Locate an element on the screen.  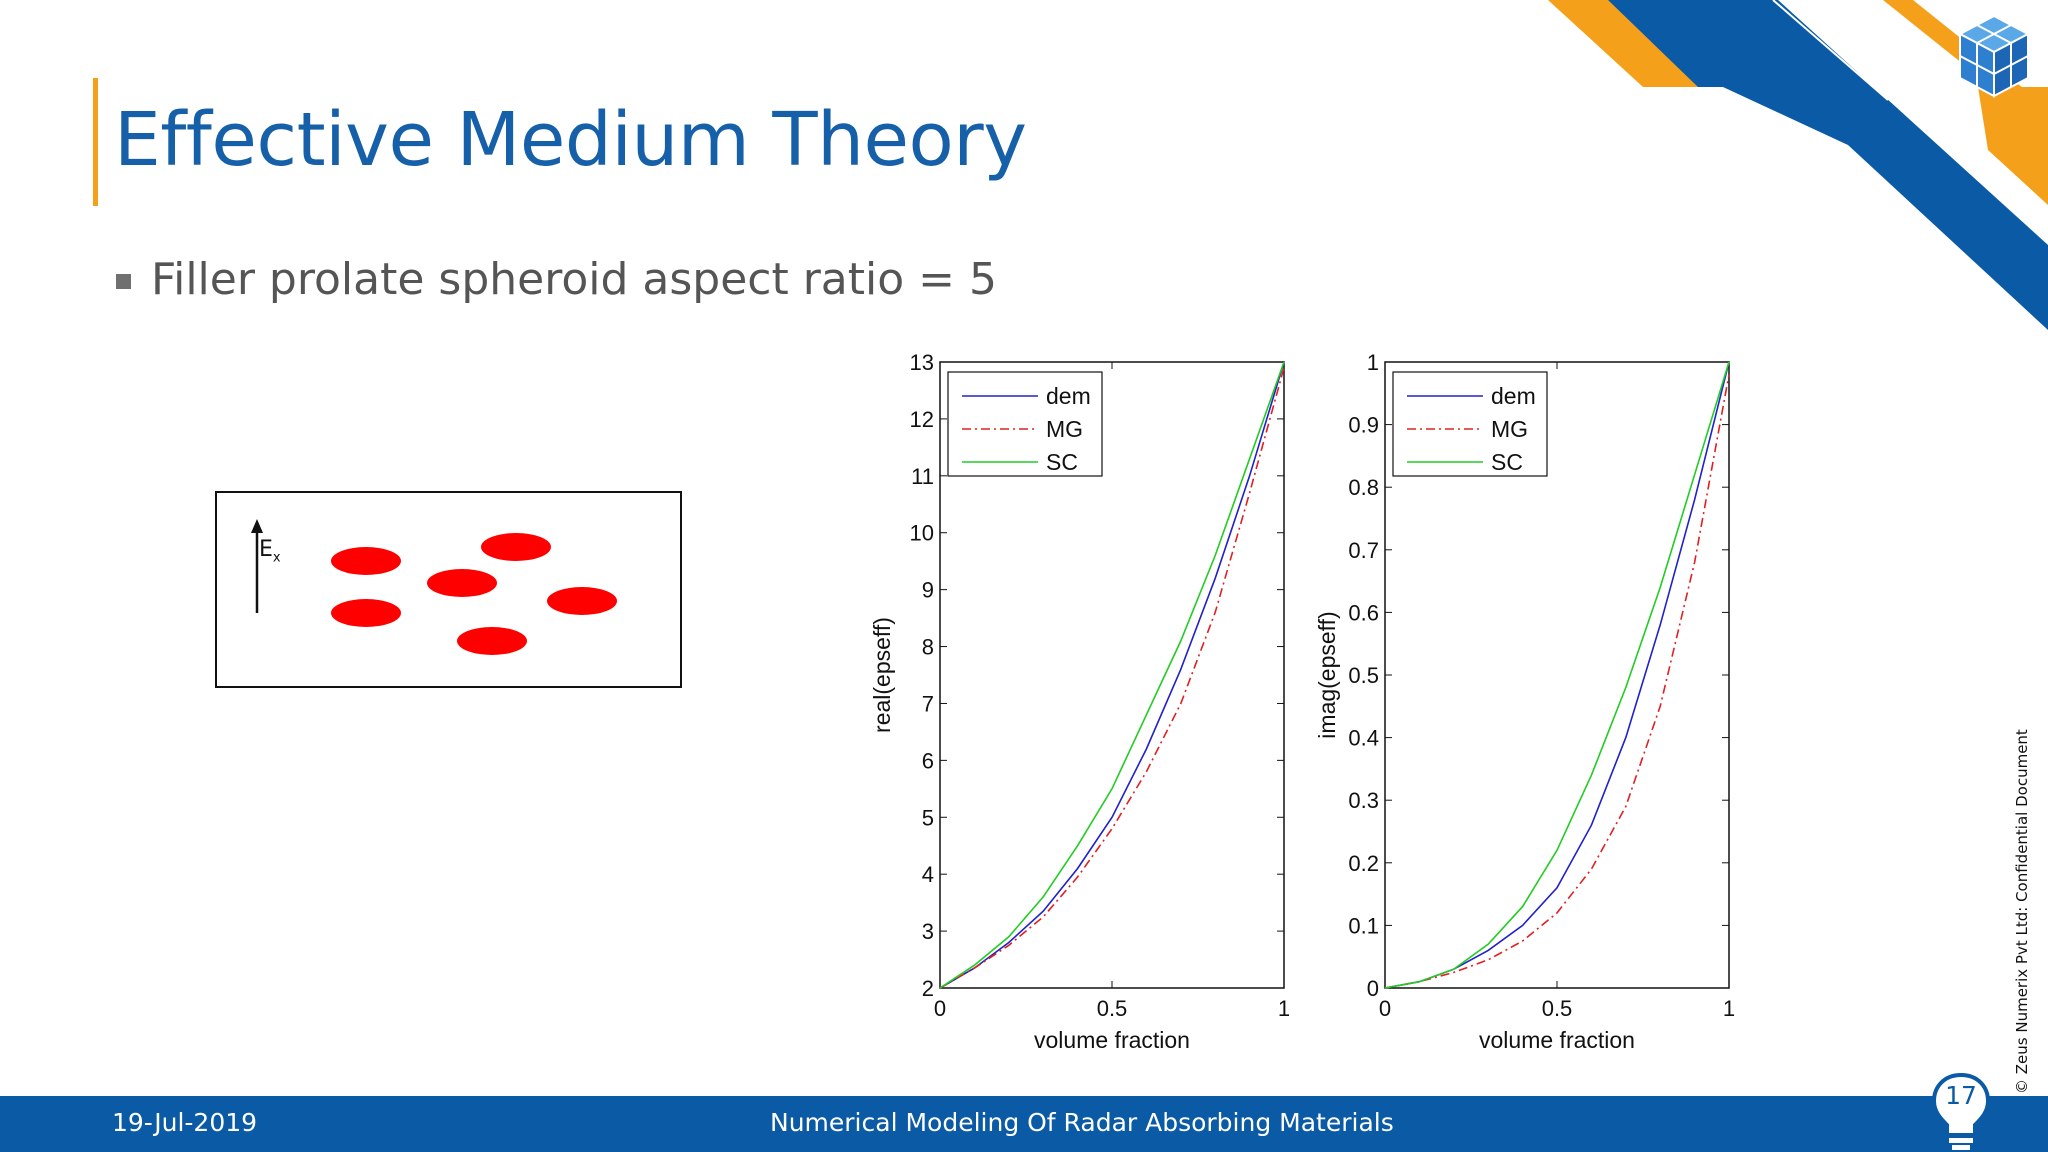
inclusion-diagram: Ex is located at coordinates (448, 589).